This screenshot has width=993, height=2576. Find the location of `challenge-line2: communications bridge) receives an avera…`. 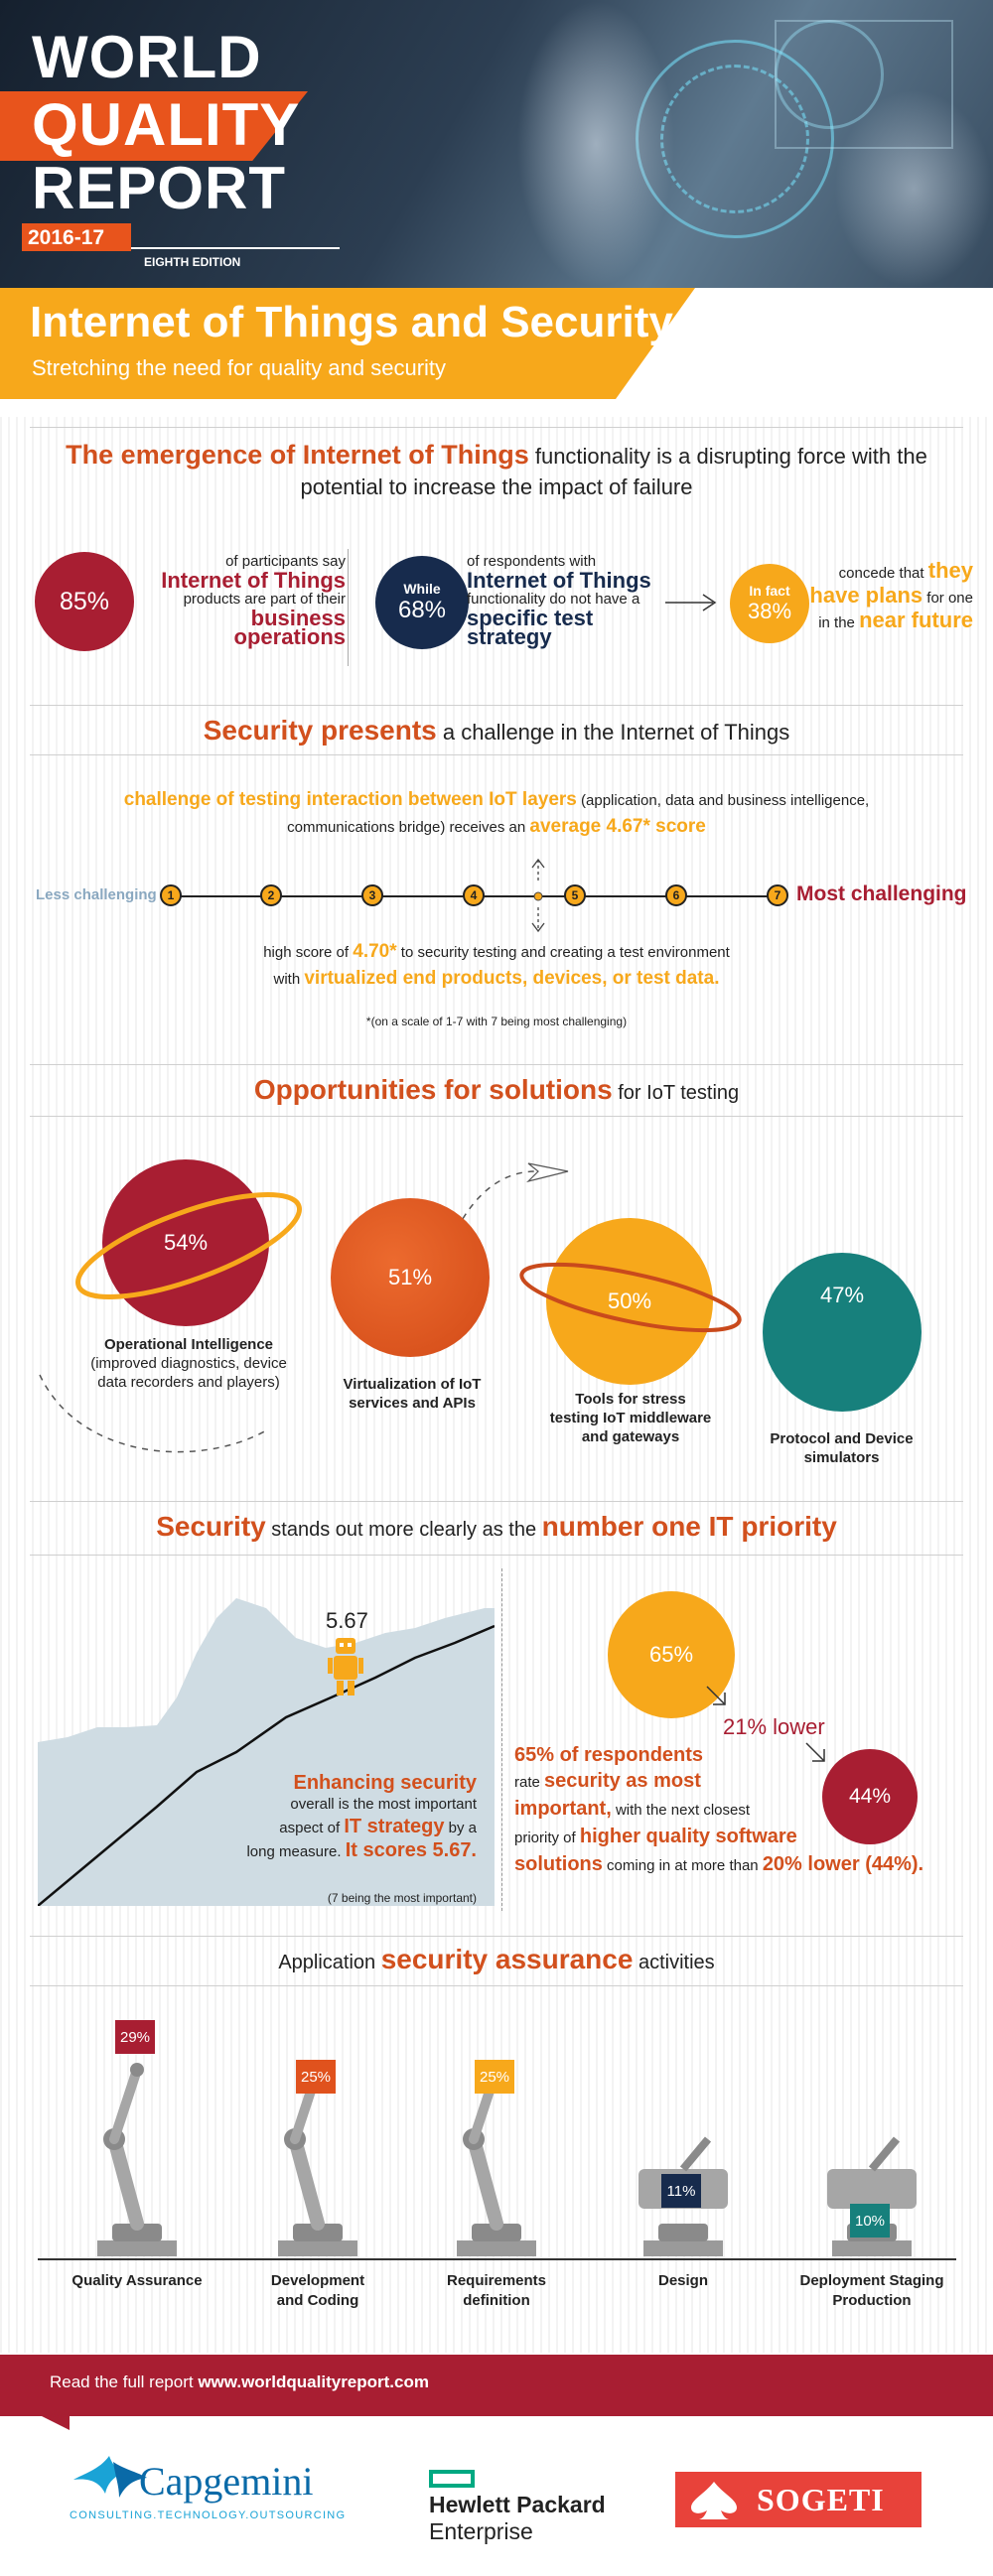

challenge-line2: communications bridge) receives an avera… is located at coordinates (496, 826).